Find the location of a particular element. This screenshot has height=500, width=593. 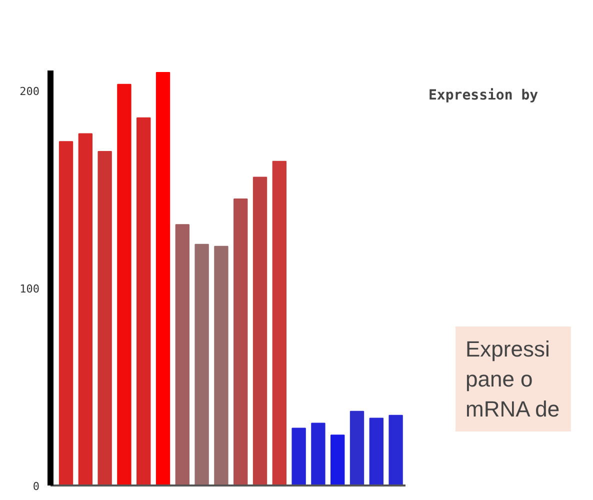

text: Expressi pane o mRNA de is located at coordinates (513, 379).